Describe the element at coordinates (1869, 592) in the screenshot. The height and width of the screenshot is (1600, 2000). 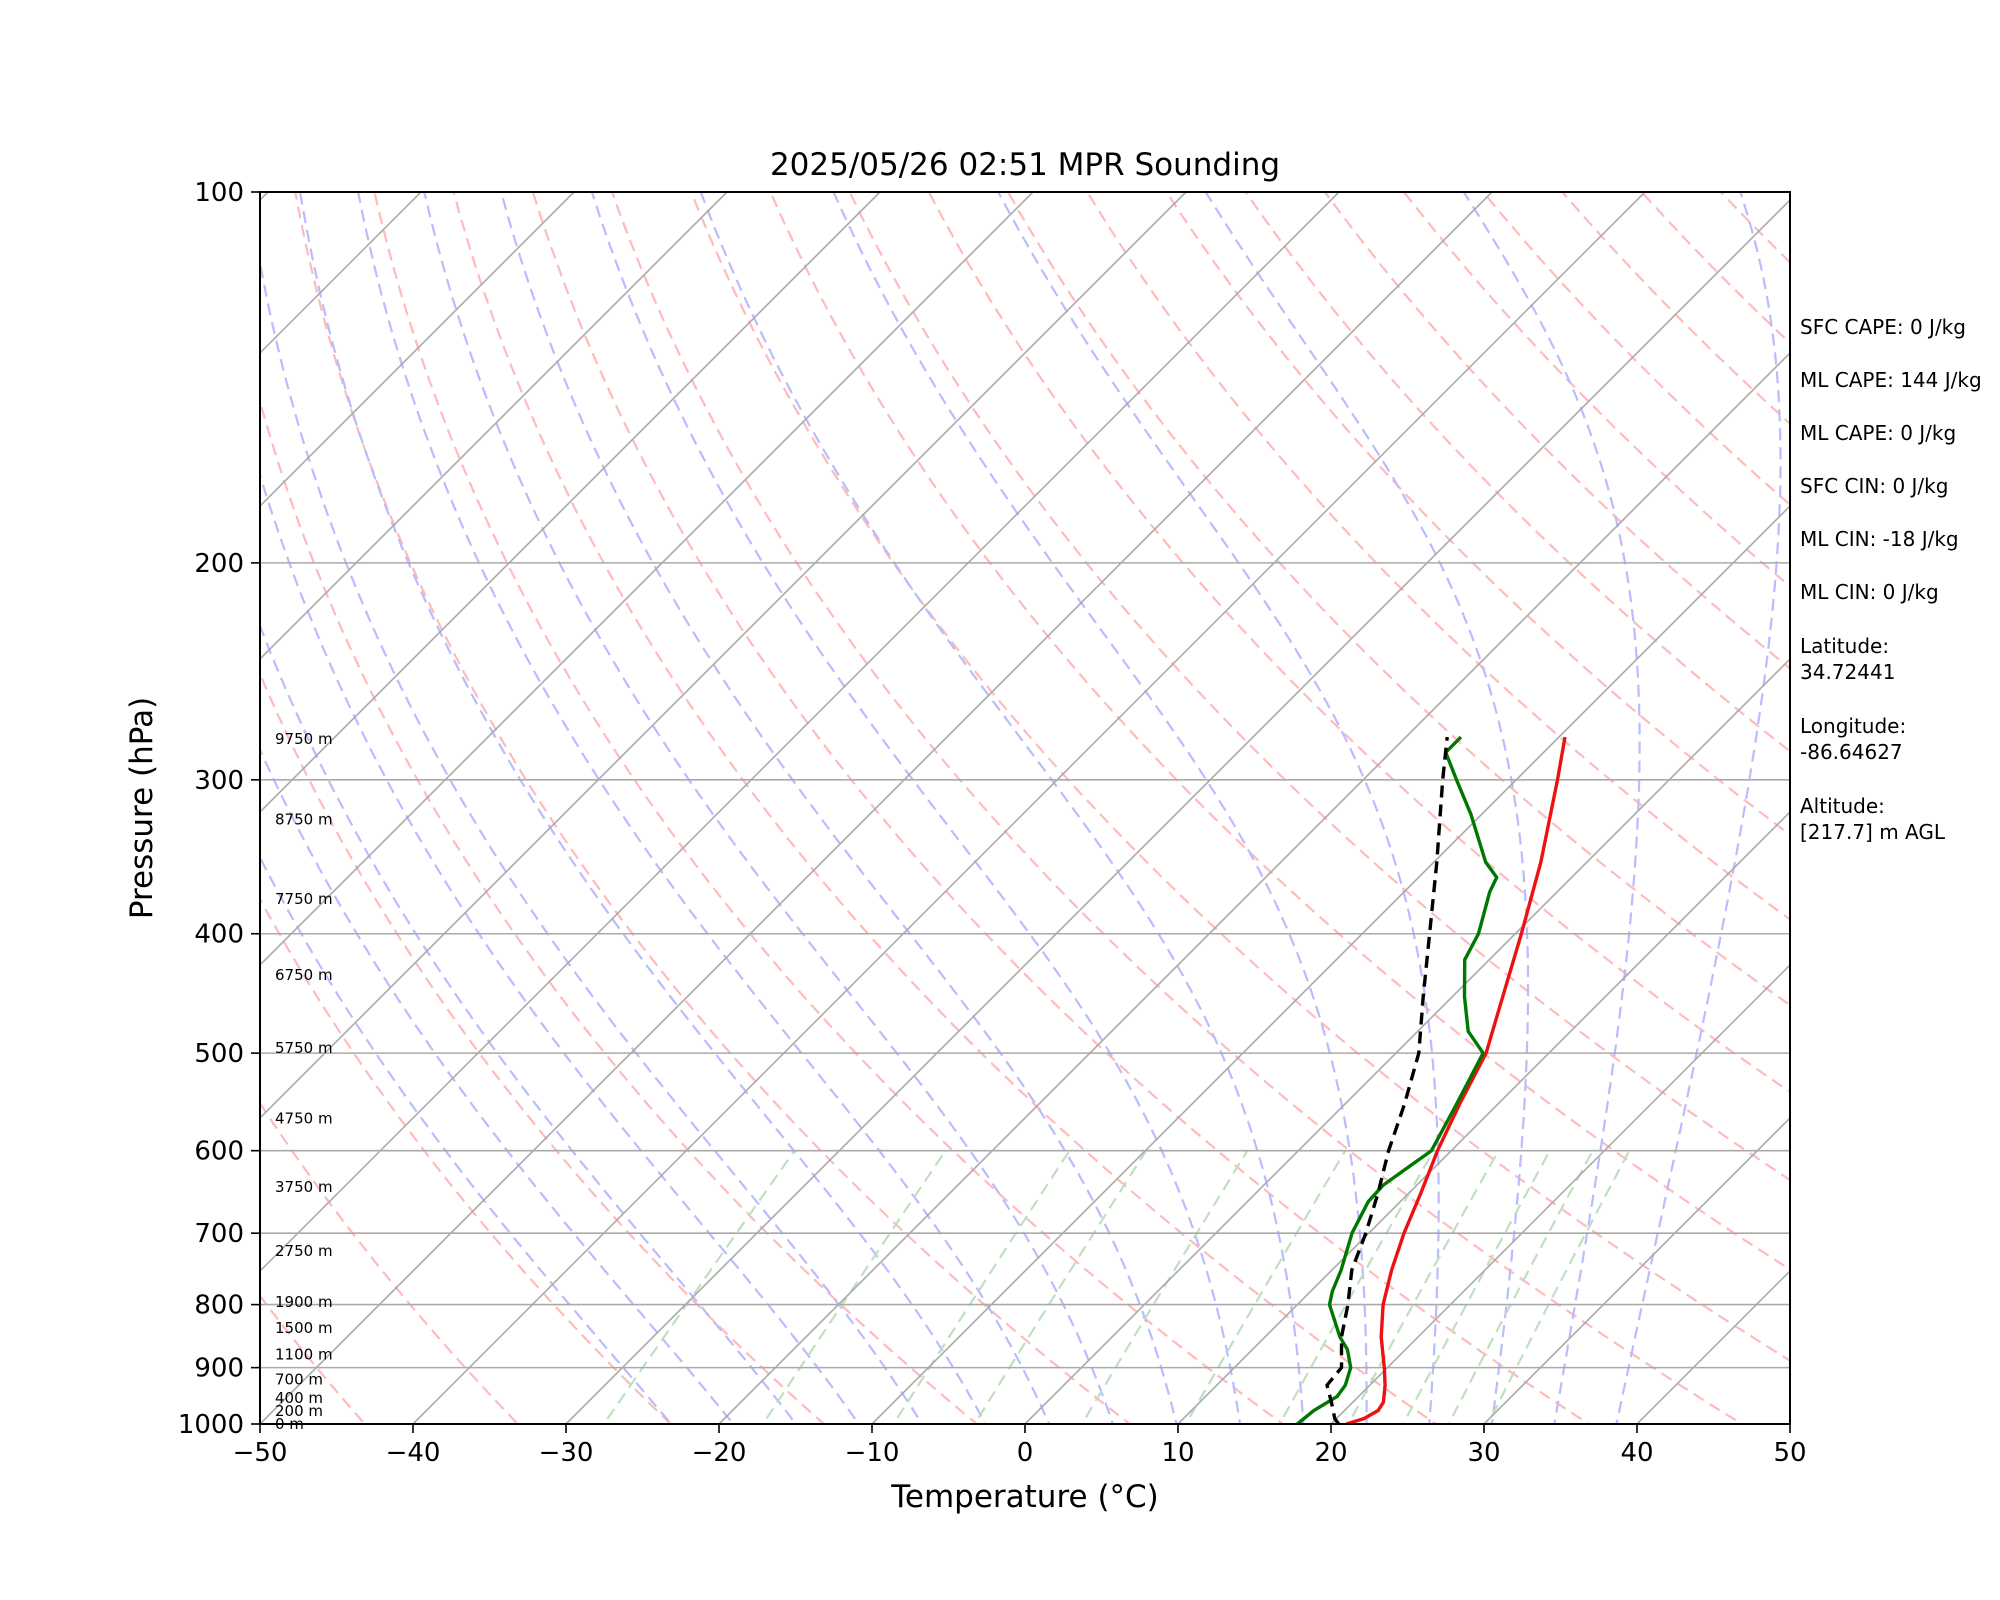
I see `ml-cin-value-2: ML CIN: 0 J/kg` at that location.